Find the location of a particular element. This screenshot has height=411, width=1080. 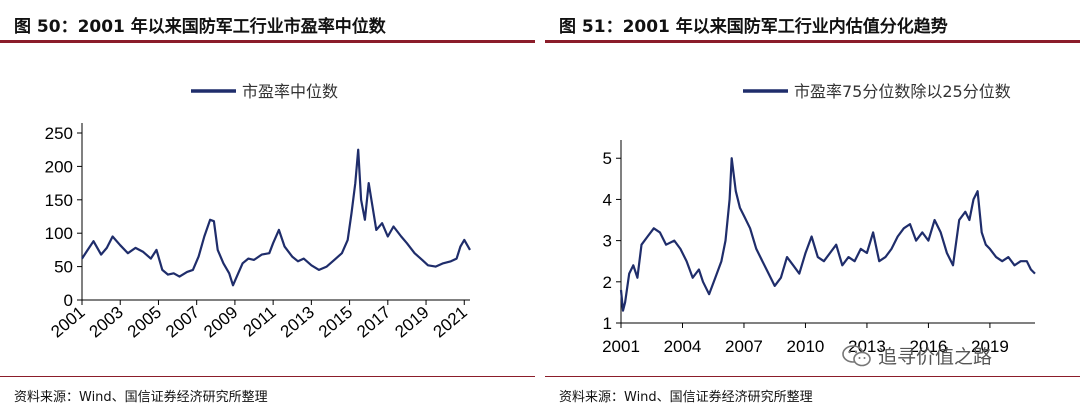

legend: 市盈率75分位数除以25分位数 is located at coordinates (877, 91).